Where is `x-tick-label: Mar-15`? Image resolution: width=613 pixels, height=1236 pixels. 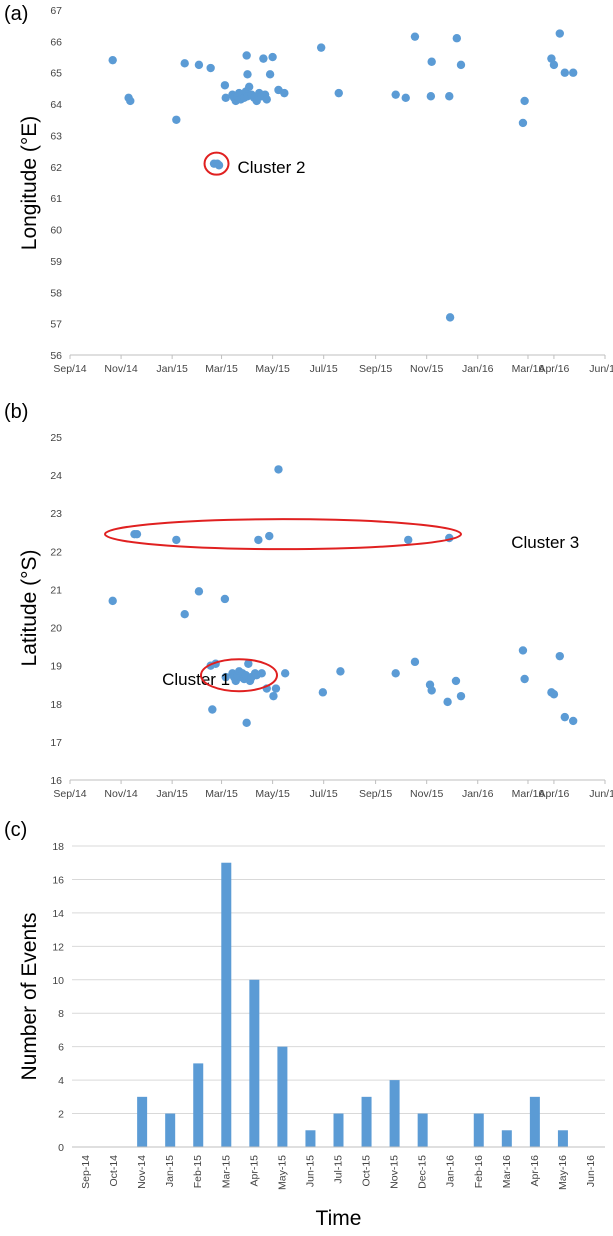 x-tick-label: Mar-15 is located at coordinates (226, 1171).